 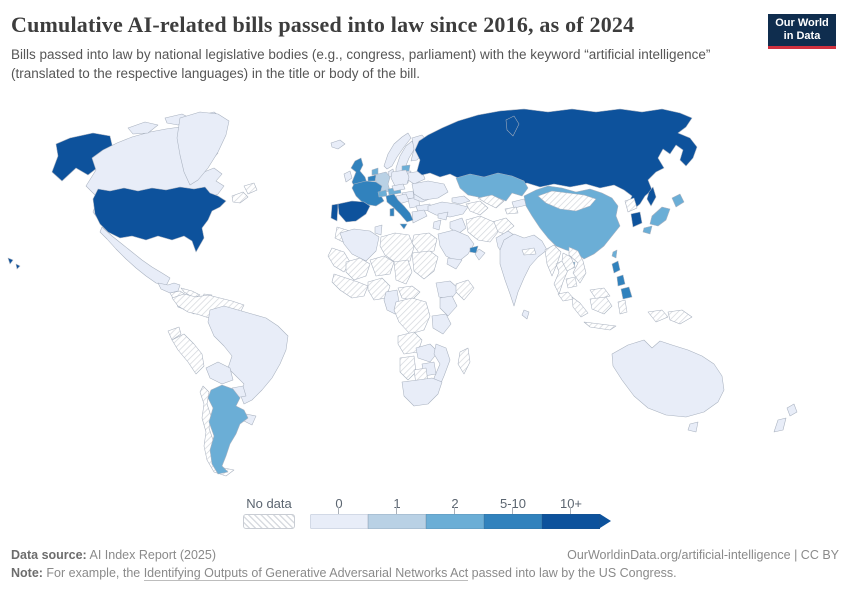 What do you see at coordinates (228, 429) in the screenshot?
I see `country-argentina` at bounding box center [228, 429].